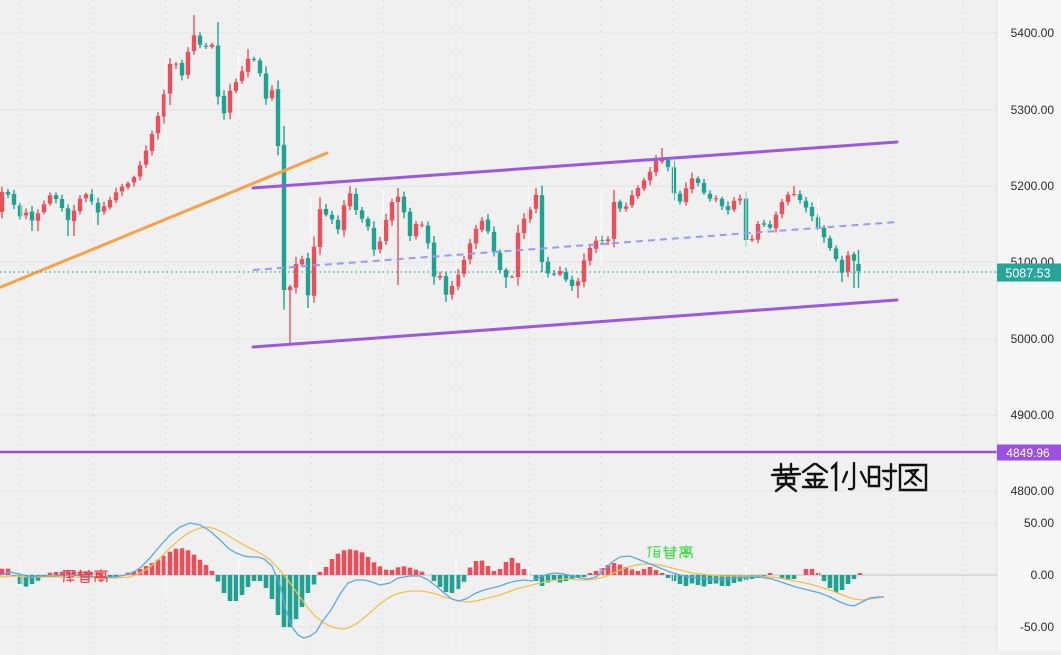 The width and height of the screenshot is (1061, 655). I want to click on svg-text: 5000.00, so click(1033, 339).